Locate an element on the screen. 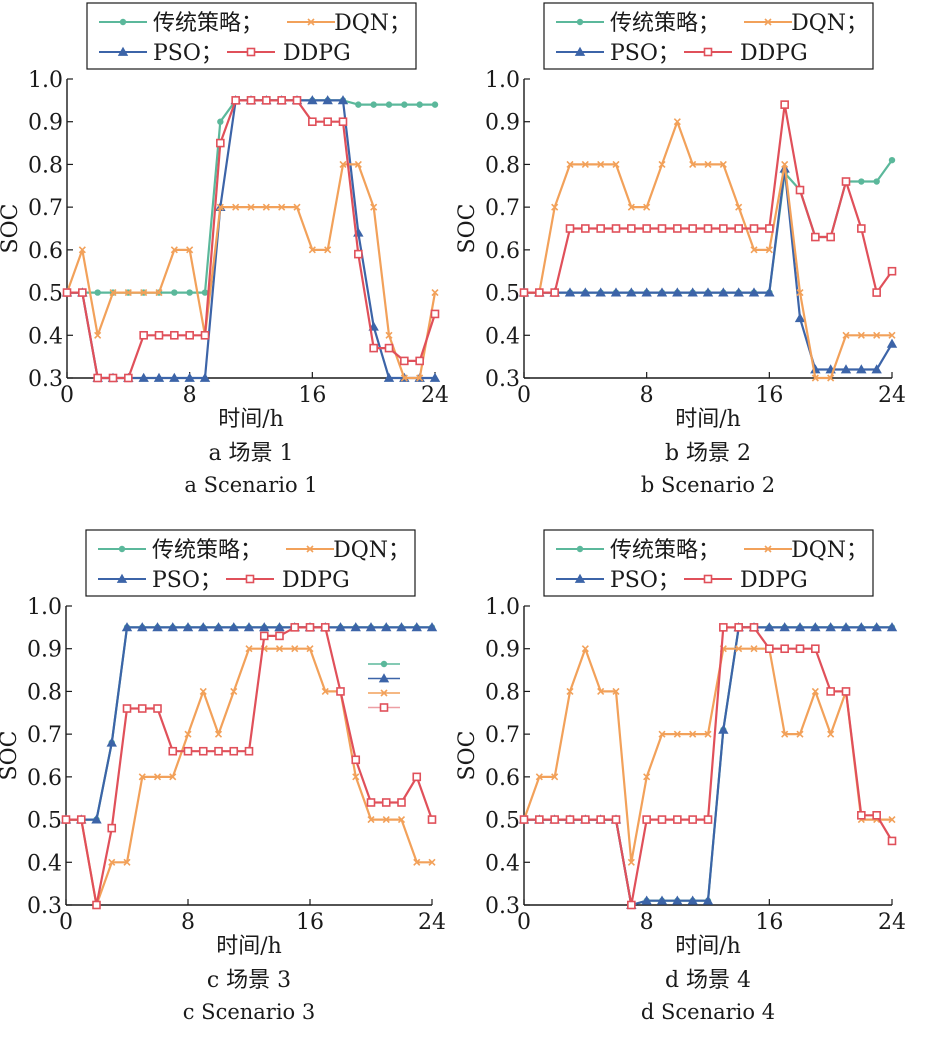 This screenshot has width=926, height=1054. series-traditional is located at coordinates (249, 723).